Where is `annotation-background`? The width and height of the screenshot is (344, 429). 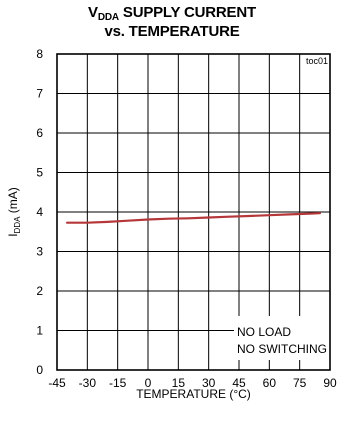
annotation-background is located at coordinates (282, 338).